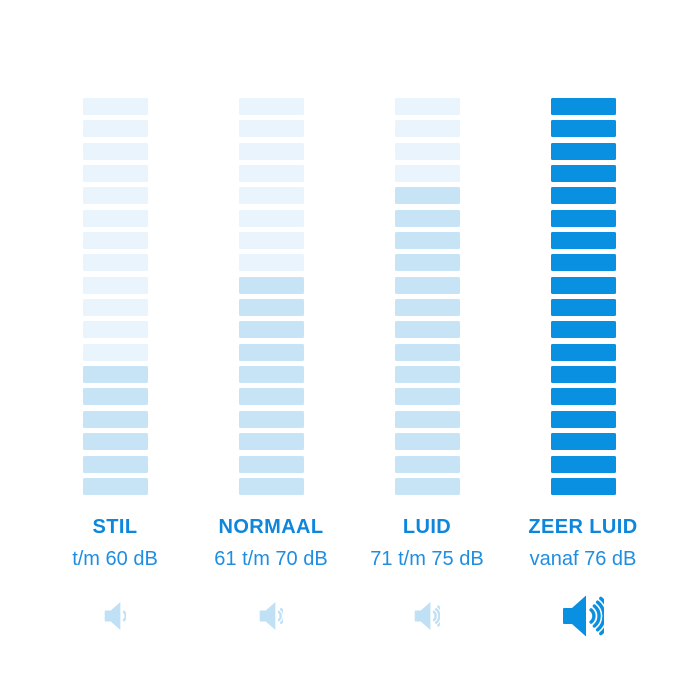 The height and width of the screenshot is (700, 700). Describe the element at coordinates (583, 558) in the screenshot. I see `category-range: vanaf 76 dB` at that location.